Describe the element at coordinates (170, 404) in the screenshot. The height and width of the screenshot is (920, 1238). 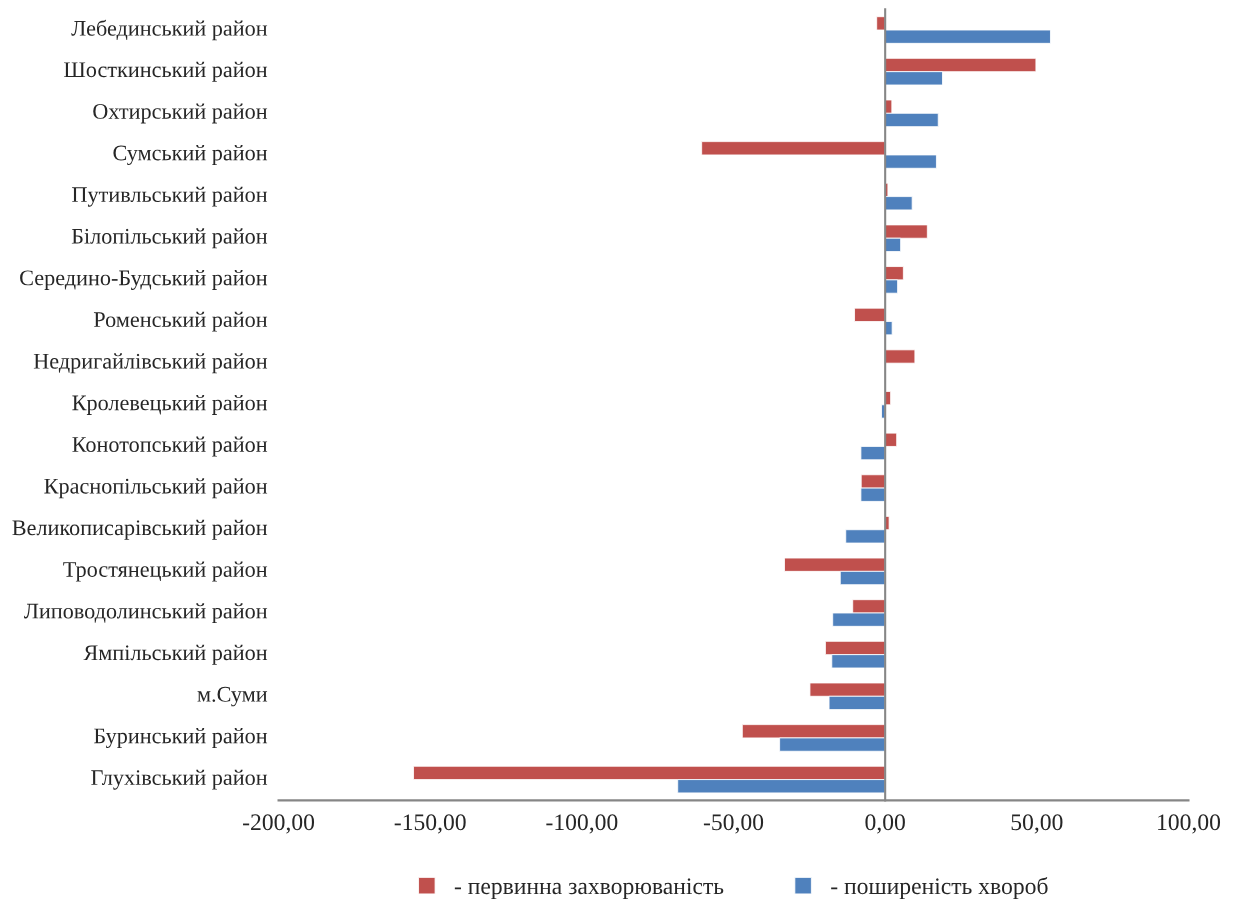
I see `y-tick-label: Кролевецький район` at that location.